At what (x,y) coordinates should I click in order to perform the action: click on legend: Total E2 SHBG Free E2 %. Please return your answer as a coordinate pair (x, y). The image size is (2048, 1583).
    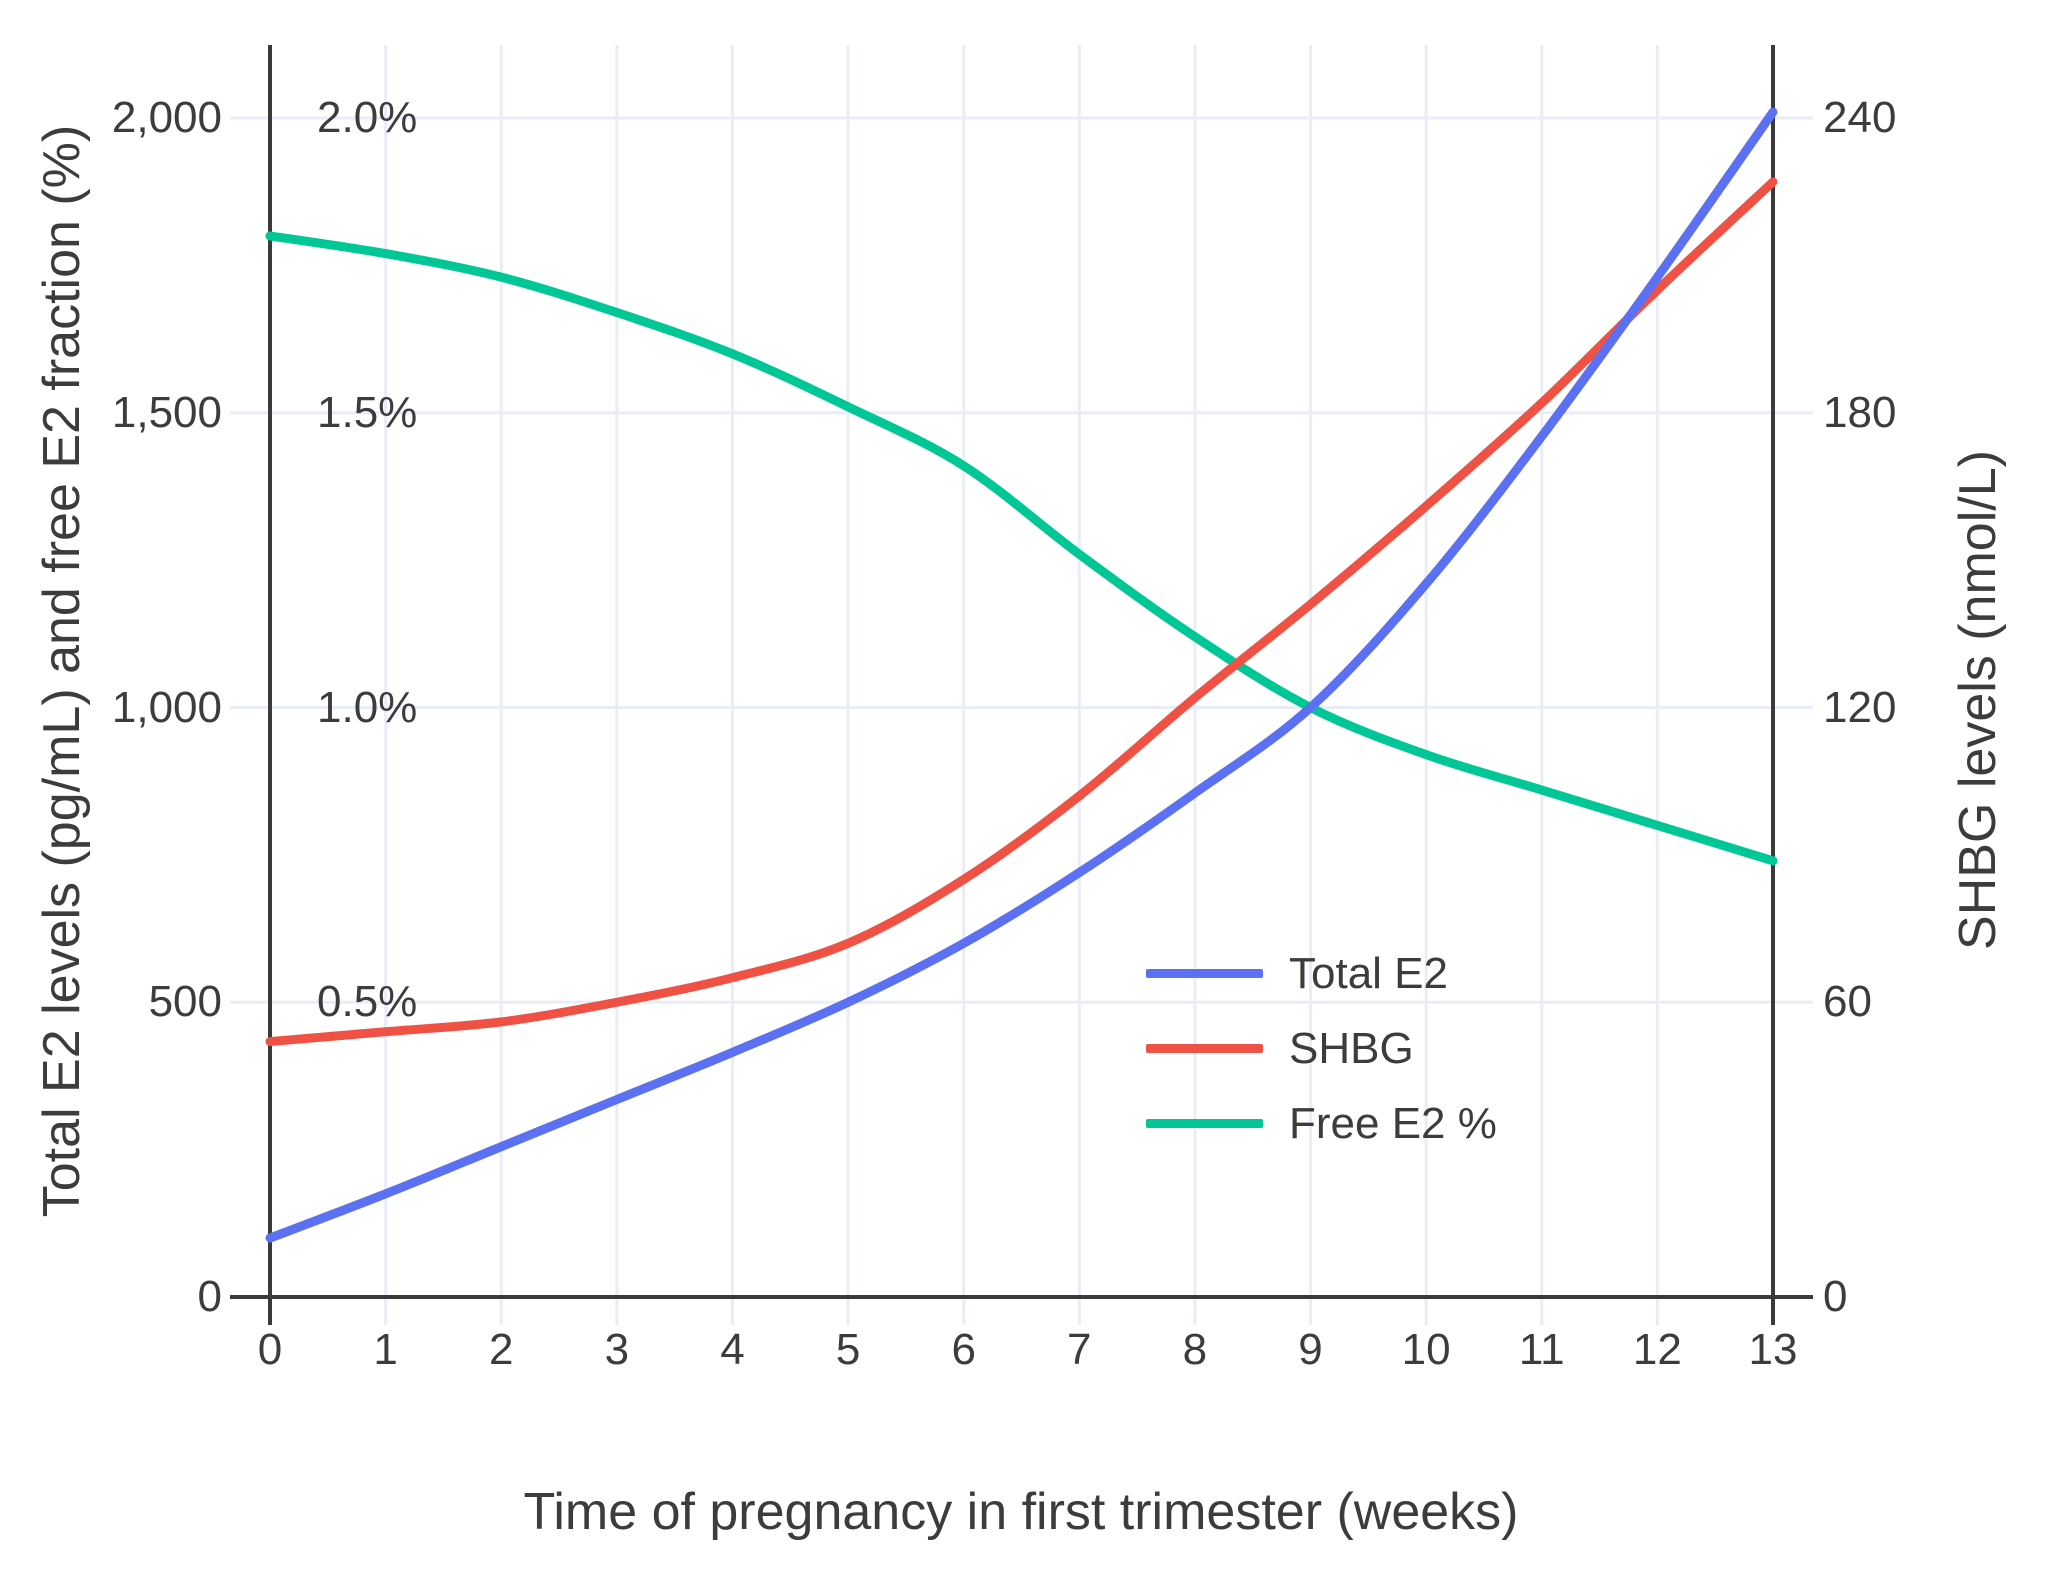
    Looking at the image, I should click on (1321, 1048).